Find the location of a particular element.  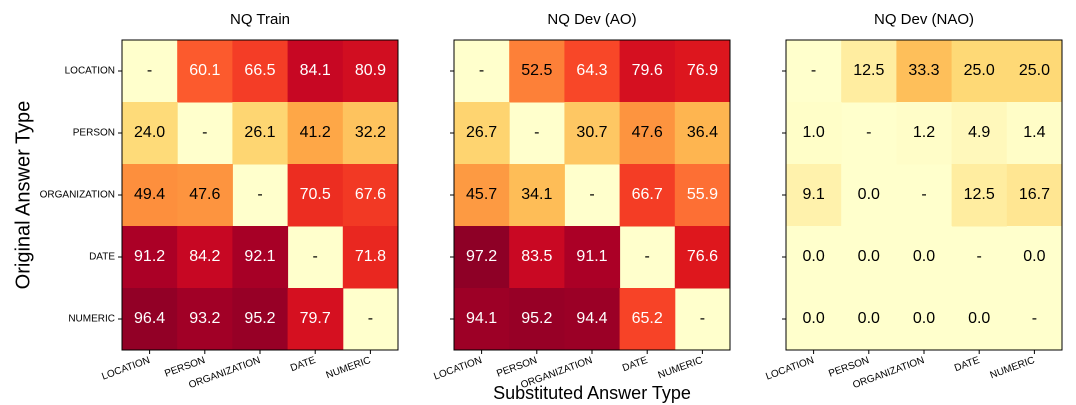

cell-label: 52.5 is located at coordinates (536, 70).